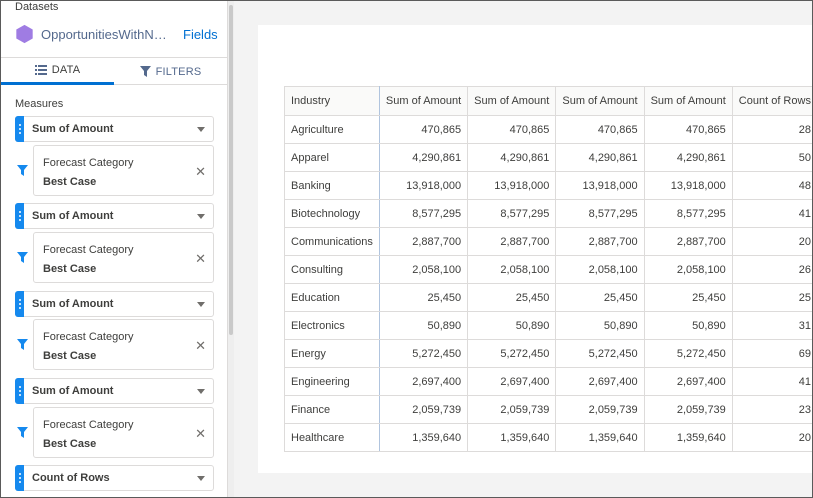 Image resolution: width=813 pixels, height=498 pixels. I want to click on tab-data-label: DATA, so click(66, 70).